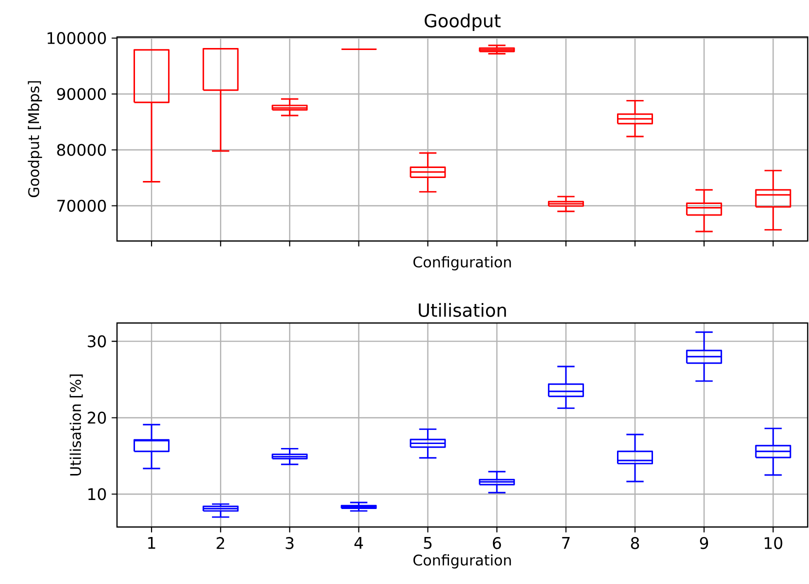  What do you see at coordinates (35, 139) in the screenshot?
I see `y-axis-title: Goodput [Mbps]` at bounding box center [35, 139].